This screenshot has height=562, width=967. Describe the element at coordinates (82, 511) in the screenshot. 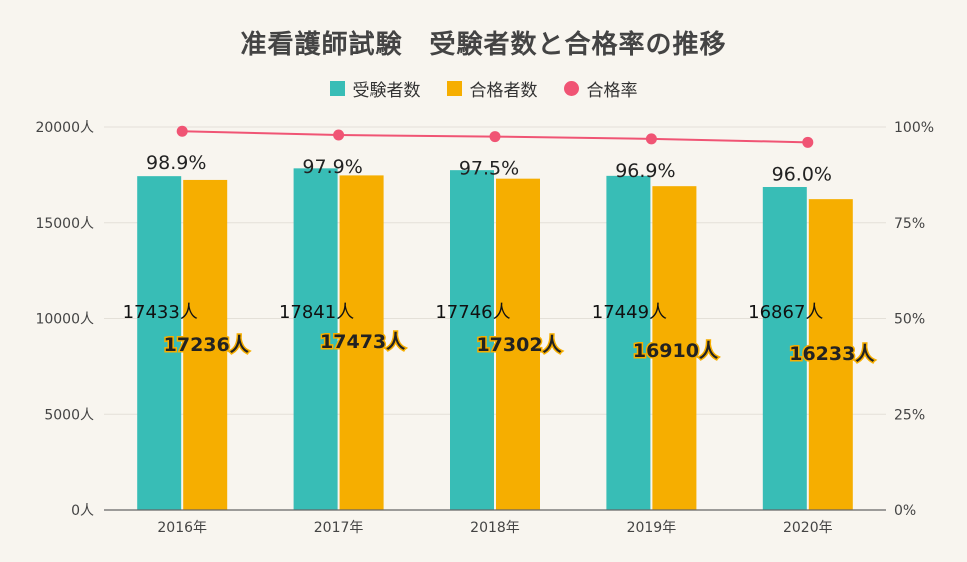

I see `y-left-tick-label: 0人` at that location.